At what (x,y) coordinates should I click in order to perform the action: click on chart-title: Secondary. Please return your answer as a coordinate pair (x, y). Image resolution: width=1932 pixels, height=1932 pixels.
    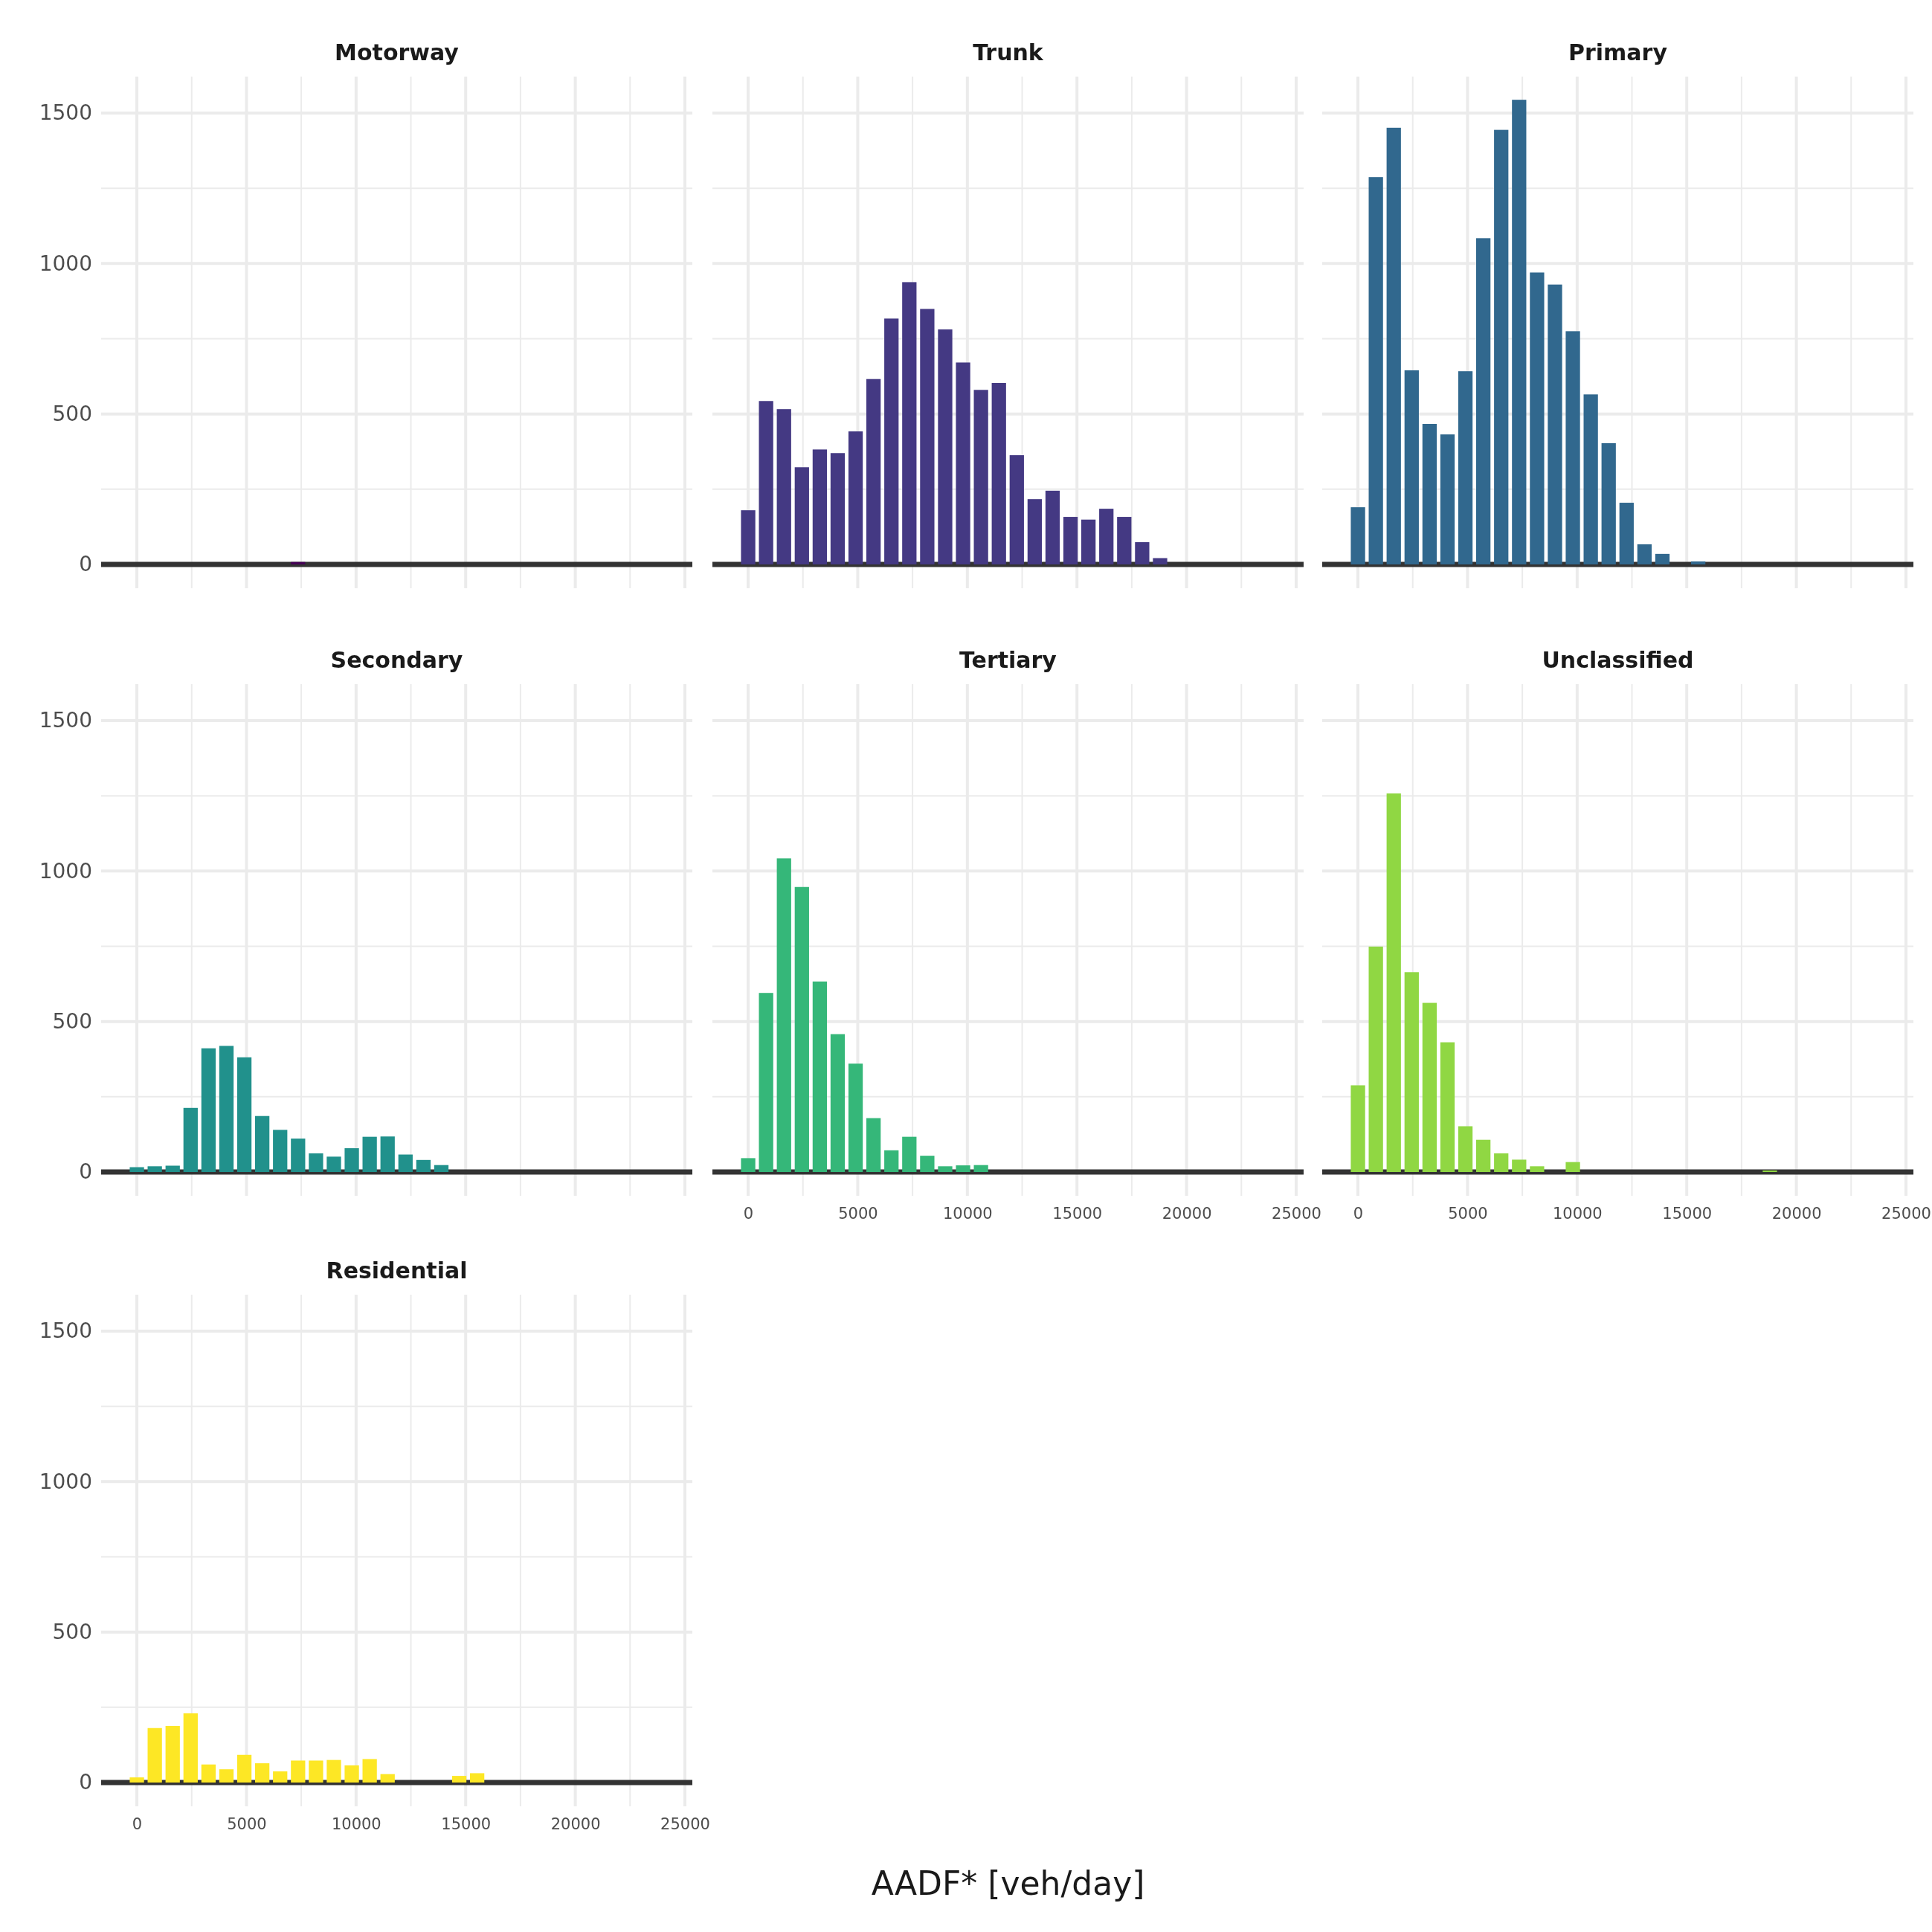
    Looking at the image, I should click on (396, 660).